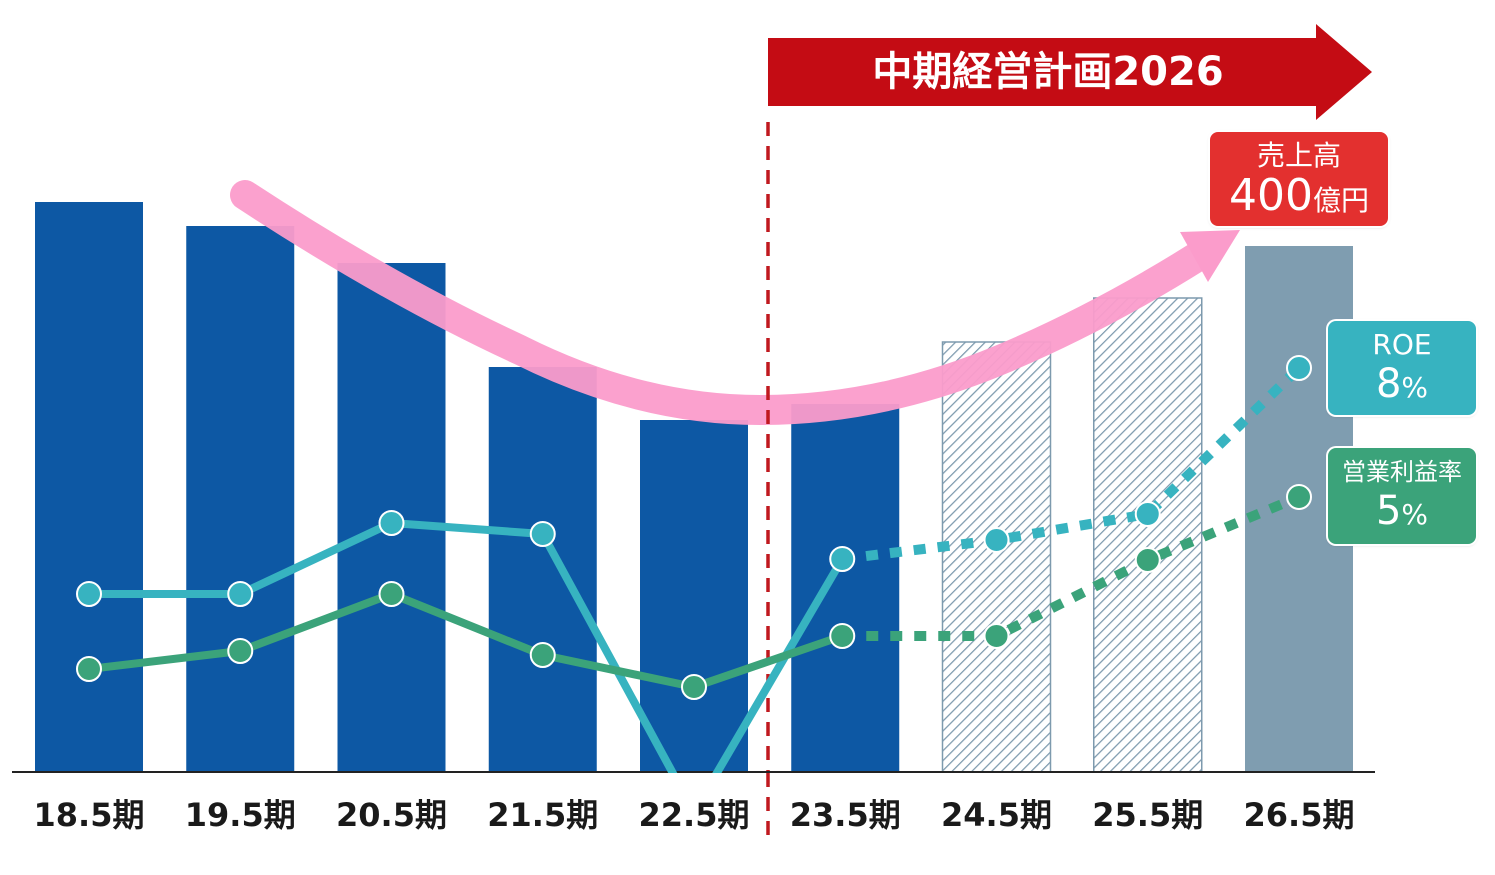 Image resolution: width=1495 pixels, height=875 pixels. What do you see at coordinates (1415, 514) in the screenshot?
I see `margin-callout-unit: %` at bounding box center [1415, 514].